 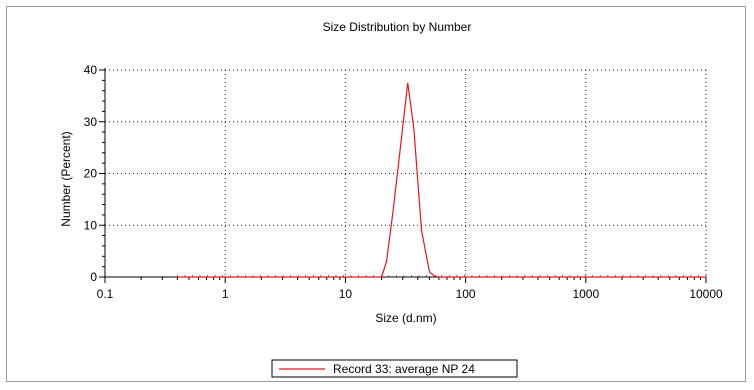 What do you see at coordinates (93, 277) in the screenshot?
I see `y-tick-label: 0` at bounding box center [93, 277].